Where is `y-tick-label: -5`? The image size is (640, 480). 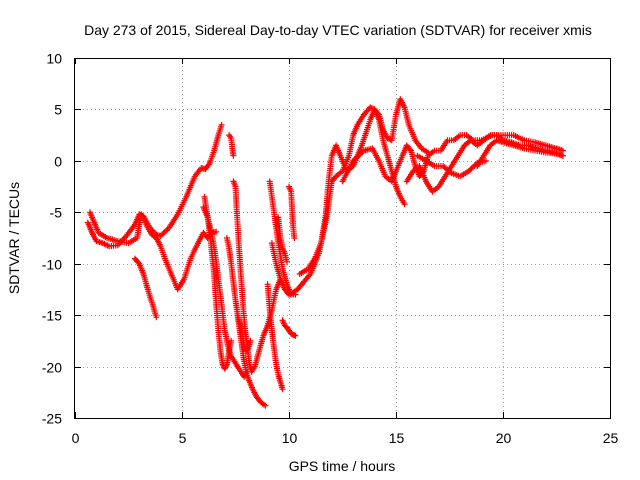 y-tick-label: -5 is located at coordinates (56, 213).